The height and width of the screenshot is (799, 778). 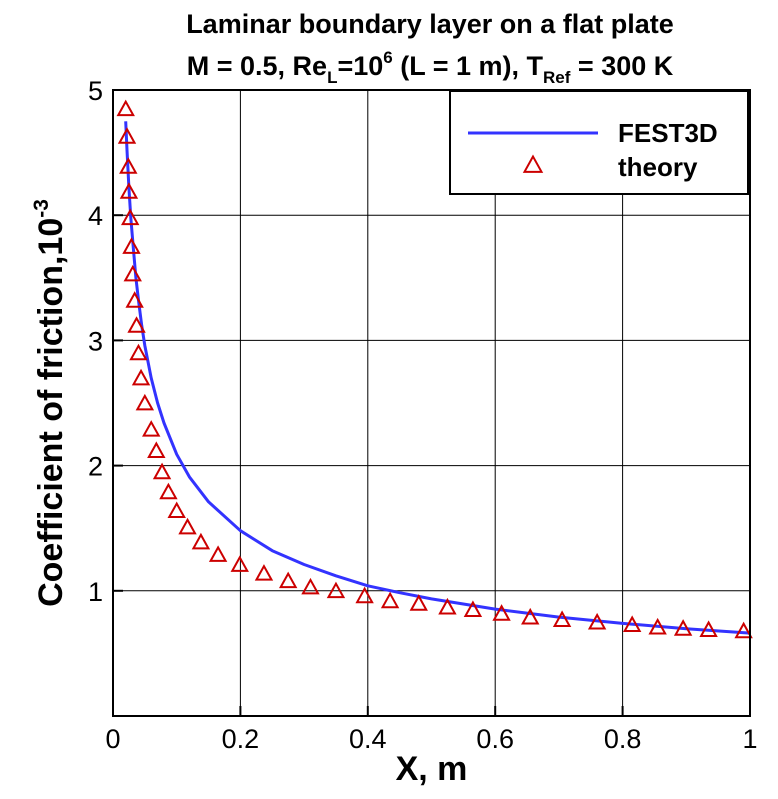 I want to click on x-axis-label: X, m, so click(x=432, y=769).